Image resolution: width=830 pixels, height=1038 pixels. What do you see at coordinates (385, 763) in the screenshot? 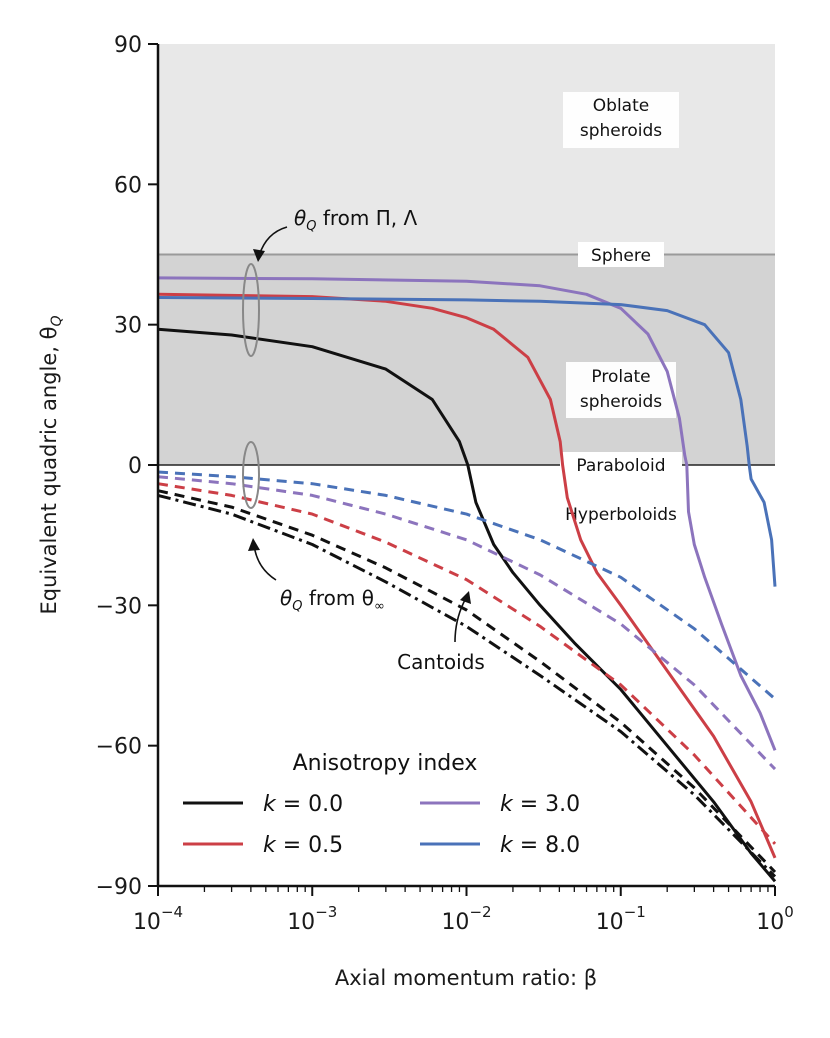
I see `legend-title: Anisotropy index` at bounding box center [385, 763].